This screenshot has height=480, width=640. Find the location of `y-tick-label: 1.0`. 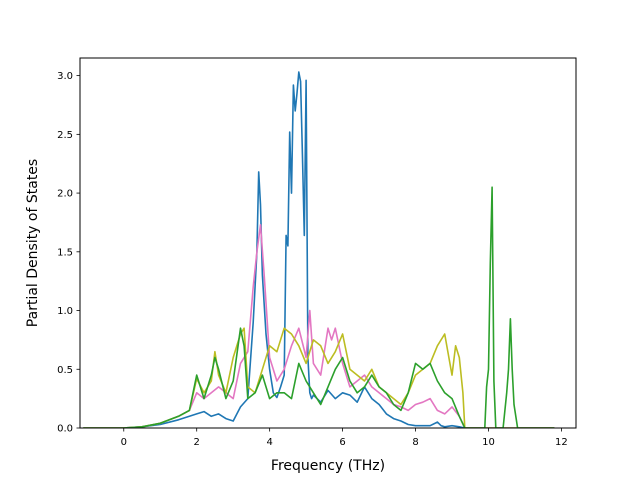

y-tick-label: 1.0 is located at coordinates (65, 311).